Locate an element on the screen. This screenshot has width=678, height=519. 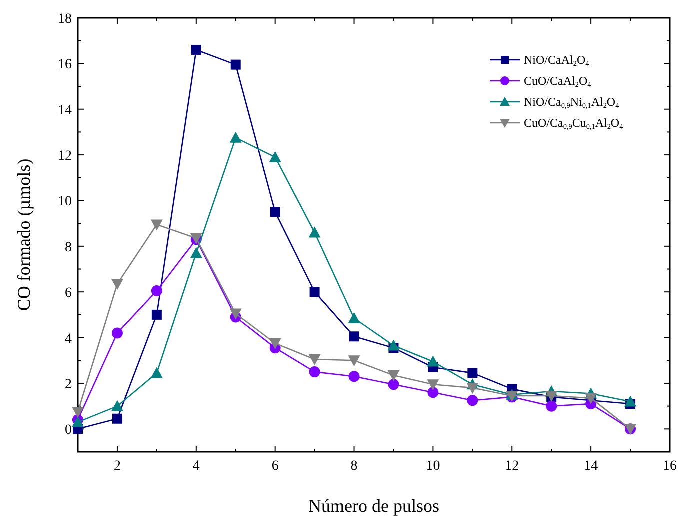
x-tick-label: 2 is located at coordinates (117, 466).